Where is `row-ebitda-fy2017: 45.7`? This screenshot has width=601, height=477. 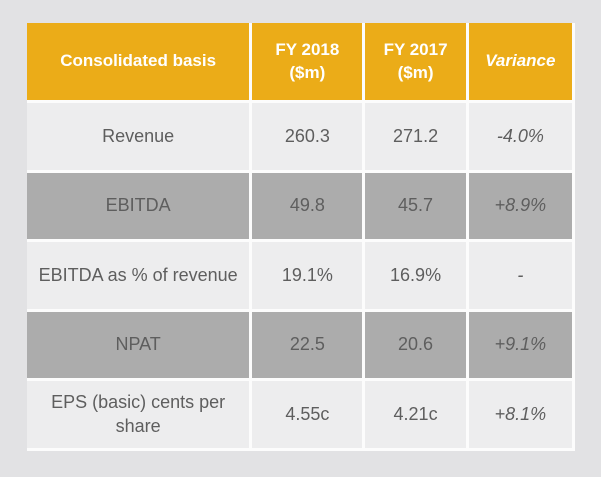 row-ebitda-fy2017: 45.7 is located at coordinates (415, 206).